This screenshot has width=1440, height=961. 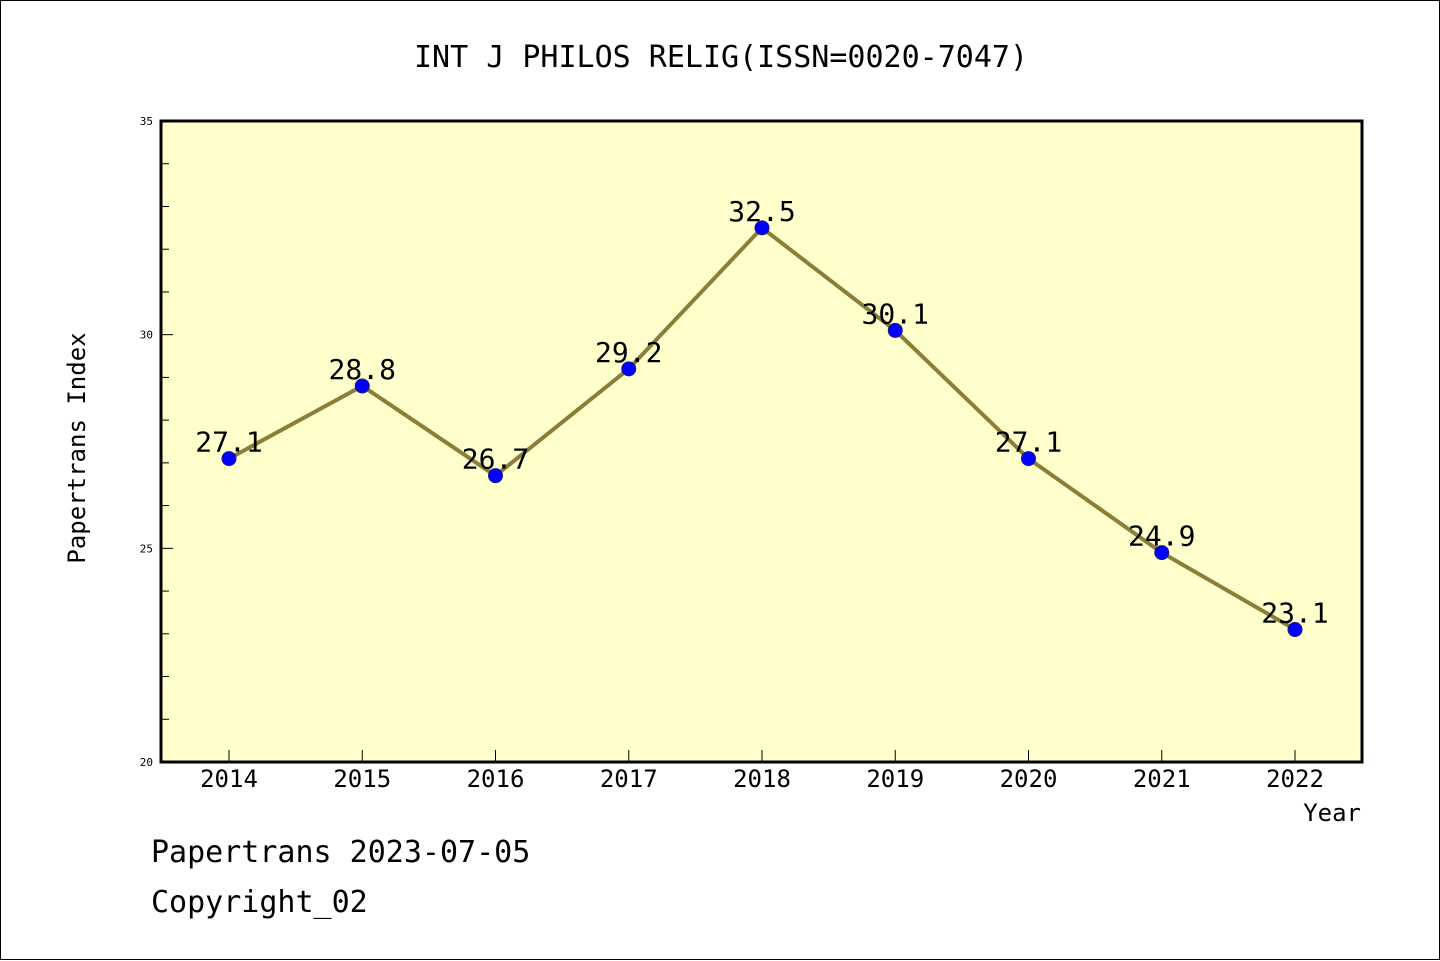 What do you see at coordinates (762, 779) in the screenshot?
I see `x-tick-label: 2018` at bounding box center [762, 779].